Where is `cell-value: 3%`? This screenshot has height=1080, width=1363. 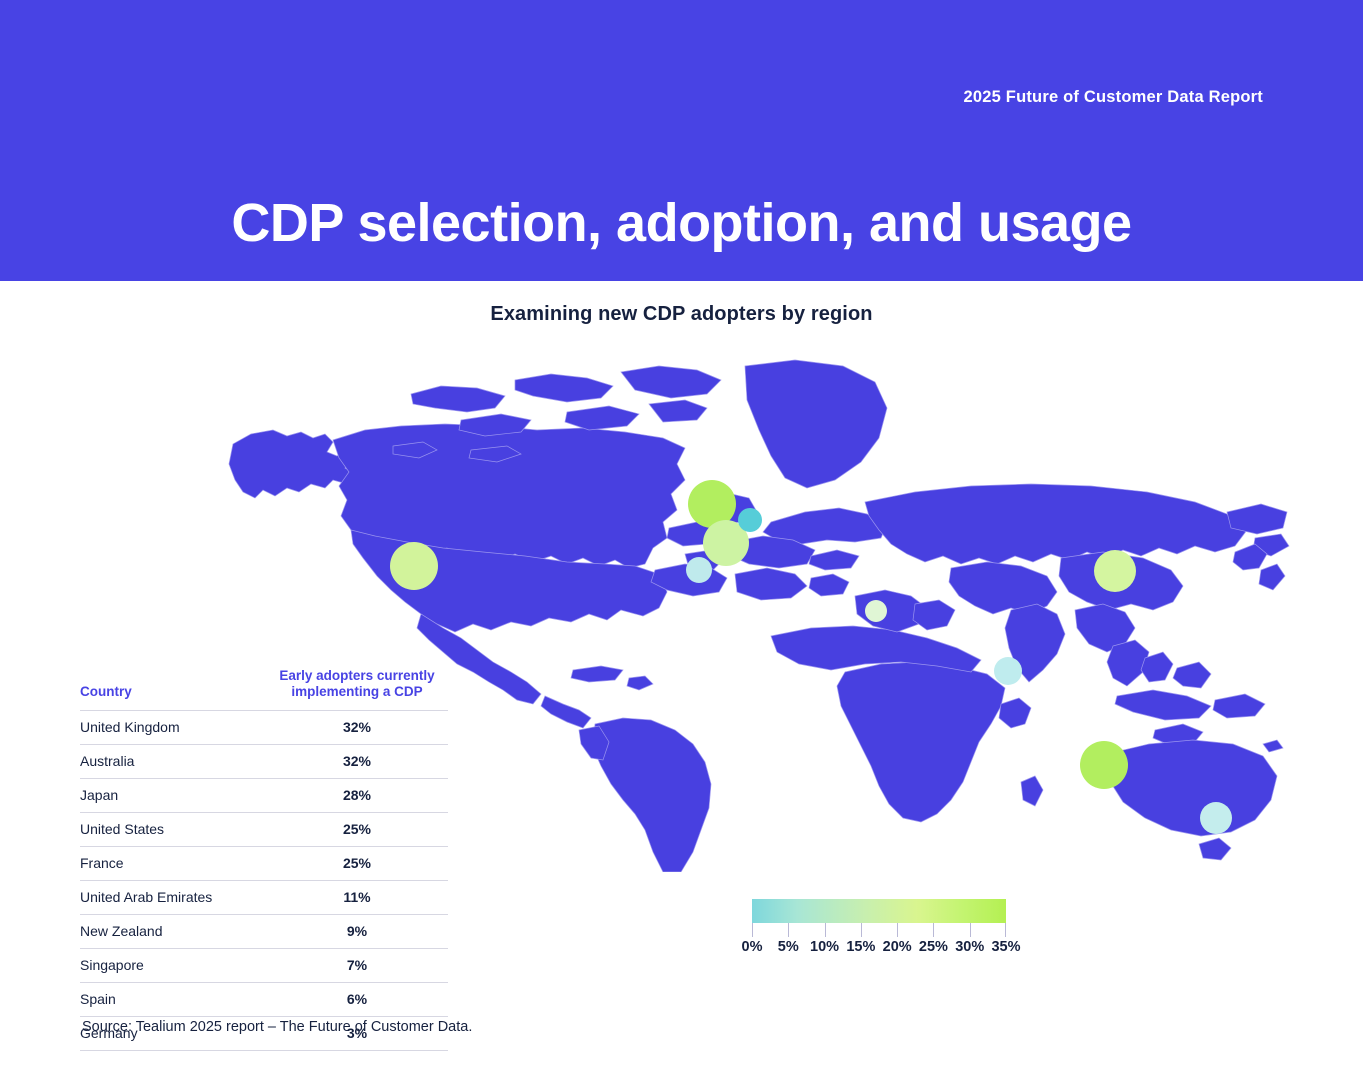 cell-value: 3% is located at coordinates (357, 1033).